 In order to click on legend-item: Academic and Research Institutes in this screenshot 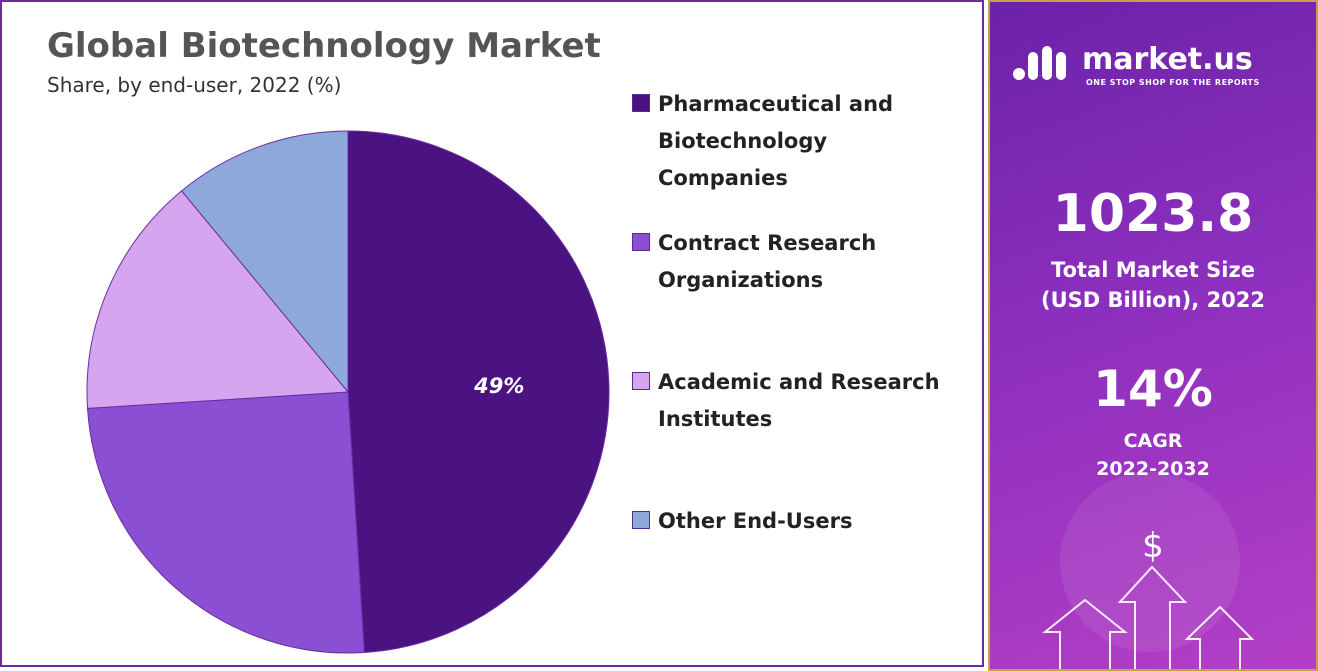, I will do `click(795, 401)`.